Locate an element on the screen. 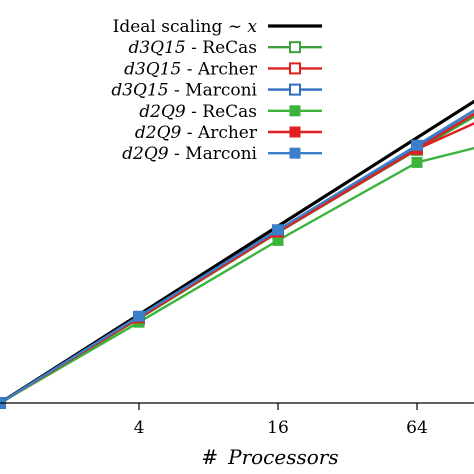  legend-label-1: d3Q15 - ReCas is located at coordinates (192, 48).